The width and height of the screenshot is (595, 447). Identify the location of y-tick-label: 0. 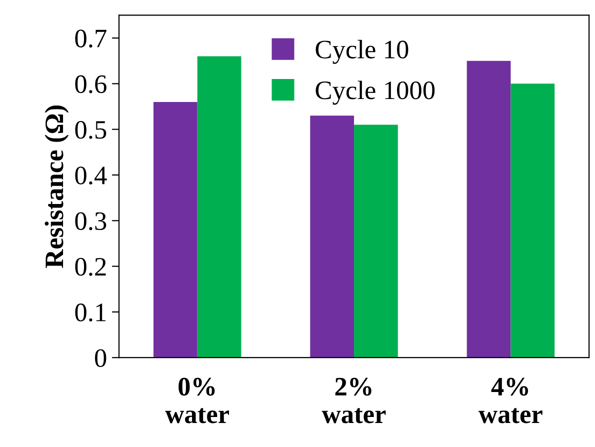
(100, 358).